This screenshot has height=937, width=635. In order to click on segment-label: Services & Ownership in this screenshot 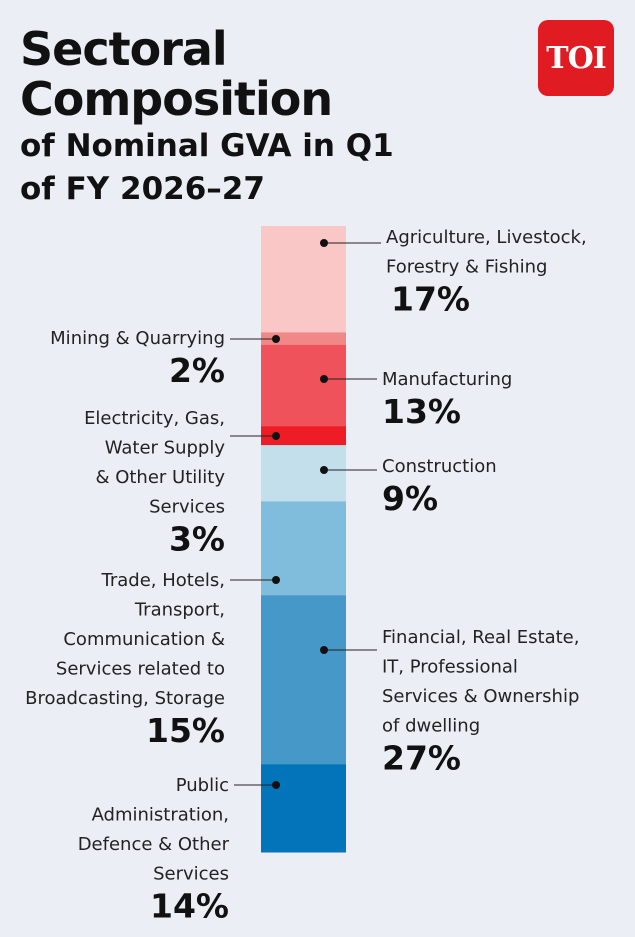, I will do `click(480, 696)`.